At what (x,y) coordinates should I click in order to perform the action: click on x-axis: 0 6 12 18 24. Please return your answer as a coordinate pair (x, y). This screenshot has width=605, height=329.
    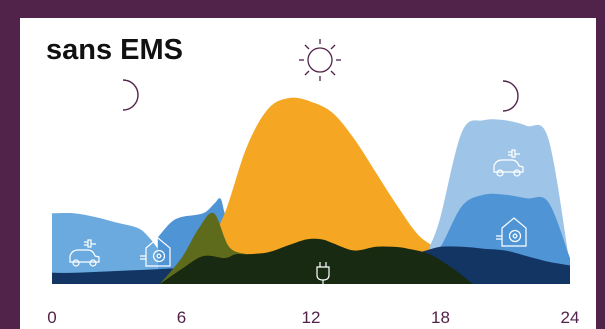
    Looking at the image, I should click on (313, 317).